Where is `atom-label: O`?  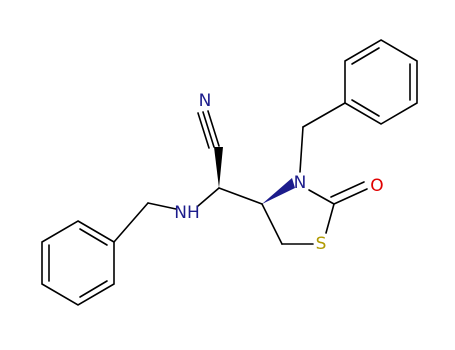
atom-label: O is located at coordinates (376, 186).